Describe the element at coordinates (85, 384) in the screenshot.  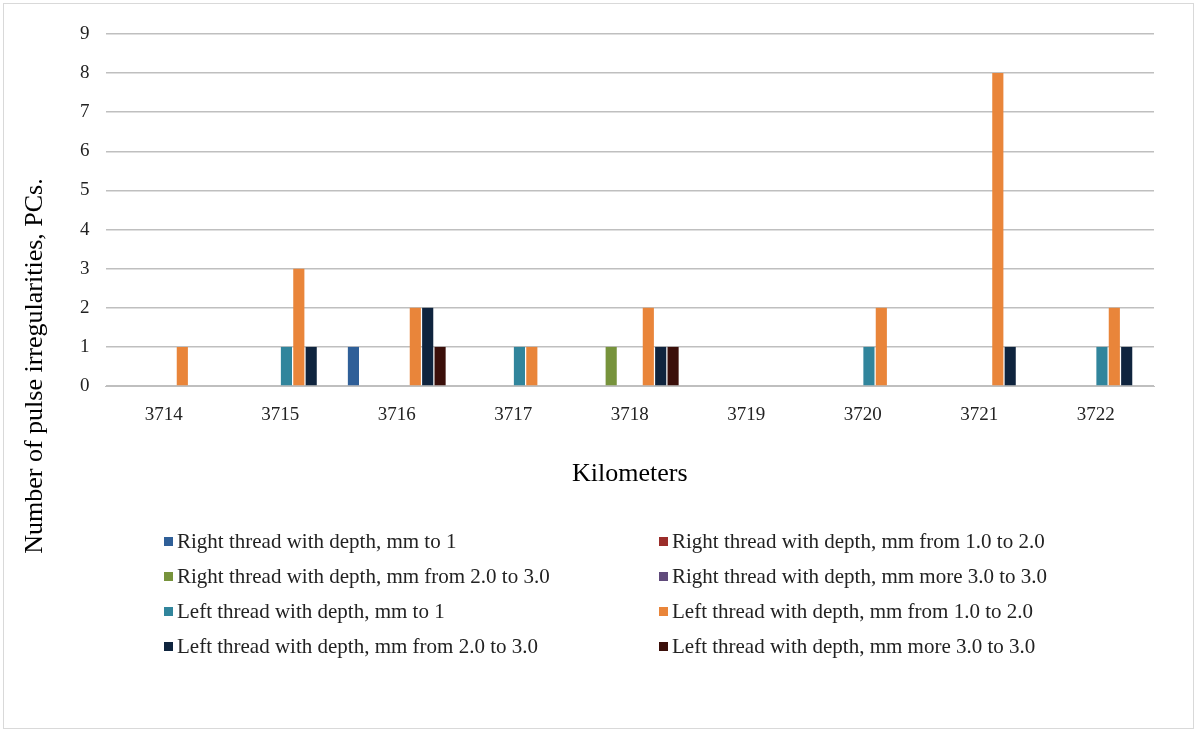
I see `y-tick-label: 0` at that location.